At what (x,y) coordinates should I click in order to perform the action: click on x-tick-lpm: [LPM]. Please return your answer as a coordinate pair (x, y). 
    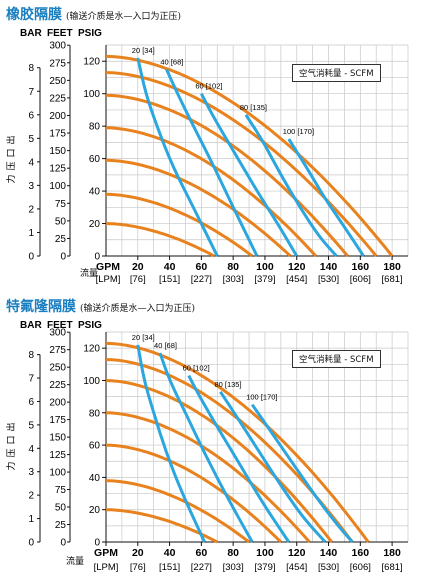
    Looking at the image, I should click on (106, 567).